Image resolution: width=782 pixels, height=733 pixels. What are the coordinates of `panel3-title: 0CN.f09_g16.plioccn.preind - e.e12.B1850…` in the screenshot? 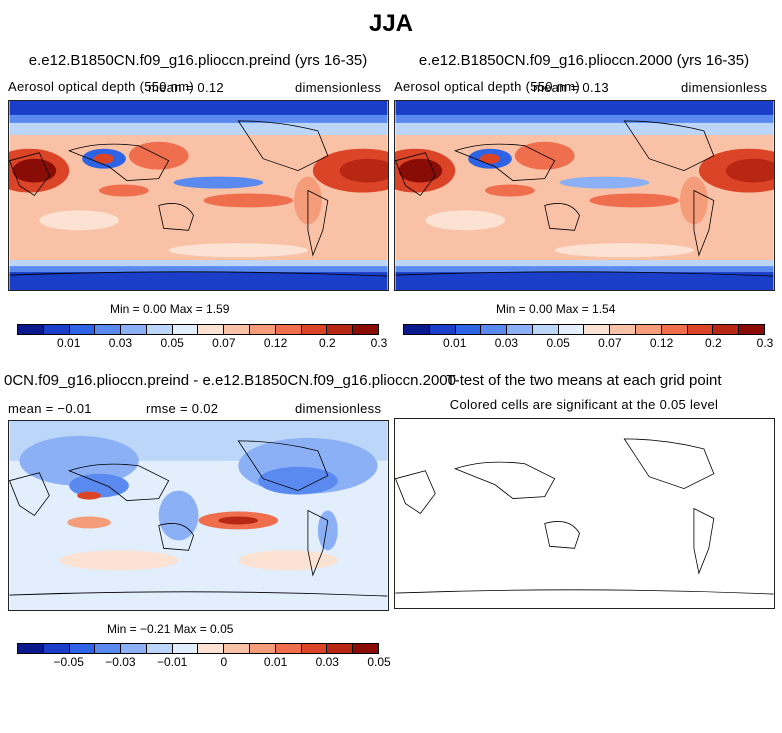 It's located at (230, 380).